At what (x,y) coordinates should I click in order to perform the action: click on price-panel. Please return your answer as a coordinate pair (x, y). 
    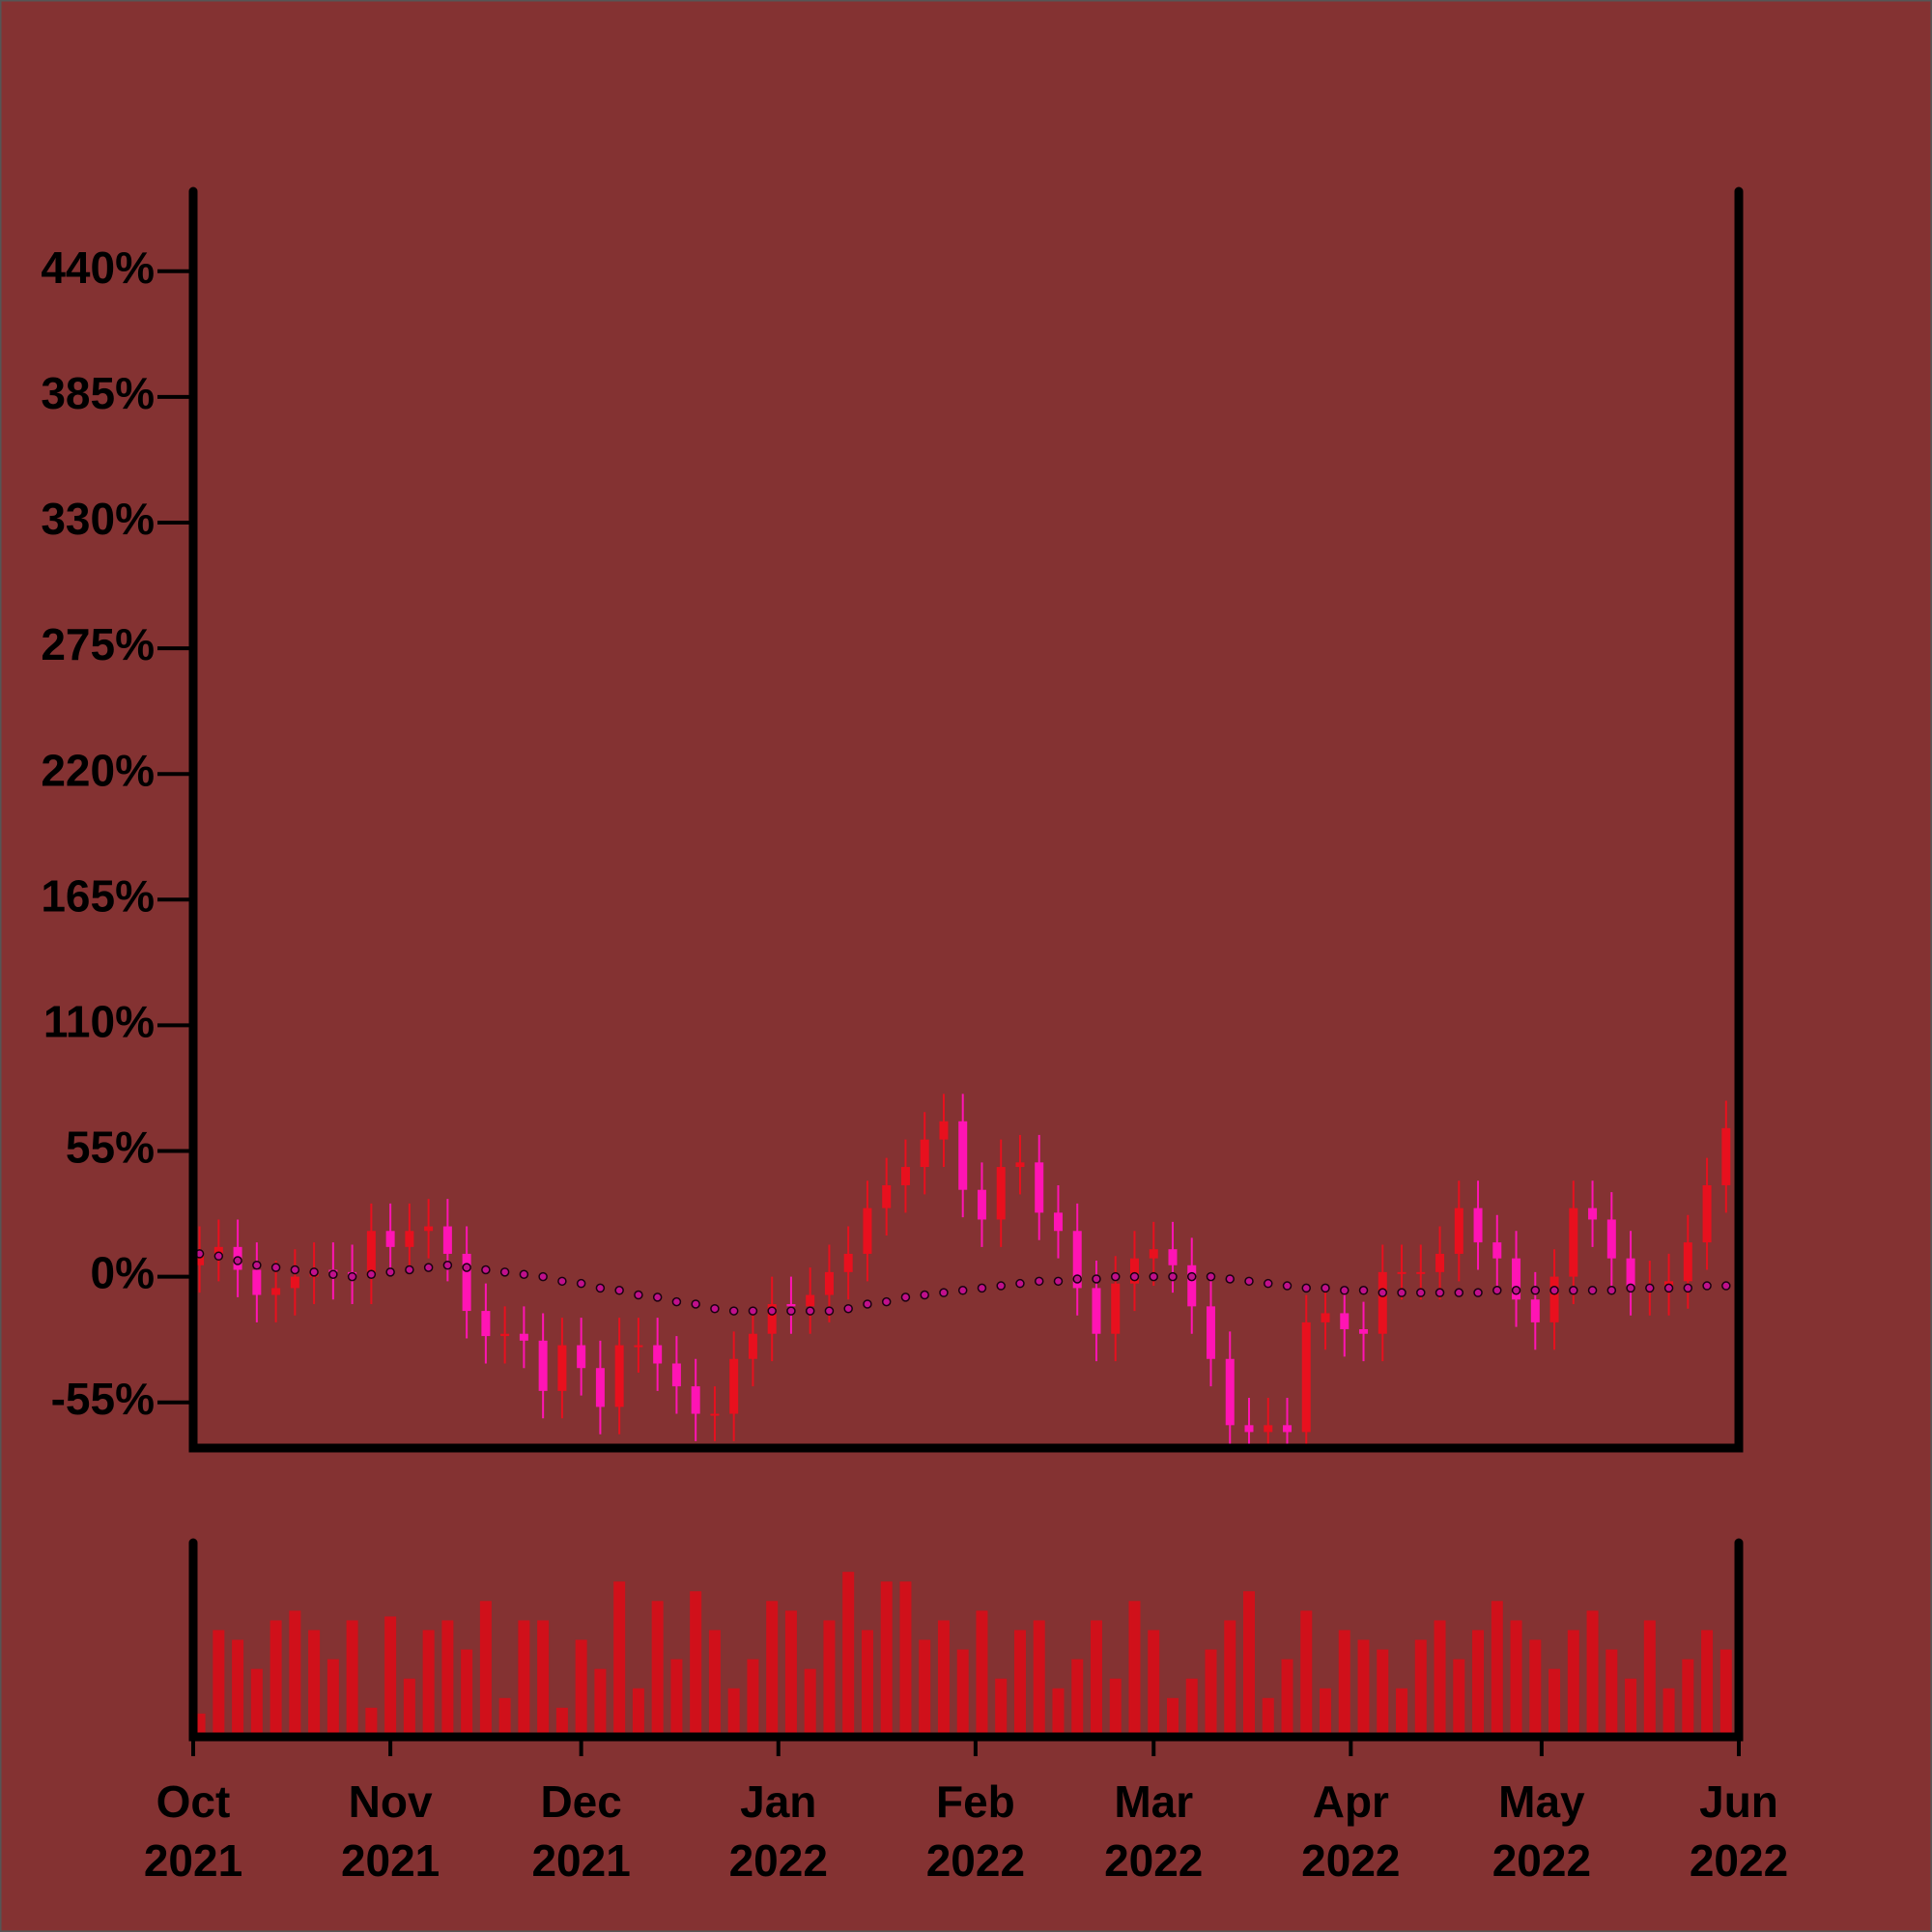
    Looking at the image, I should click on (962, 1271).